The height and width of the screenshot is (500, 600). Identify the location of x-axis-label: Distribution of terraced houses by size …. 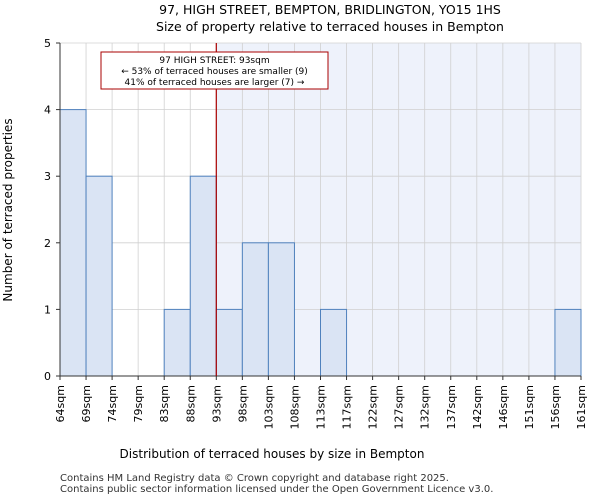
(272, 454).